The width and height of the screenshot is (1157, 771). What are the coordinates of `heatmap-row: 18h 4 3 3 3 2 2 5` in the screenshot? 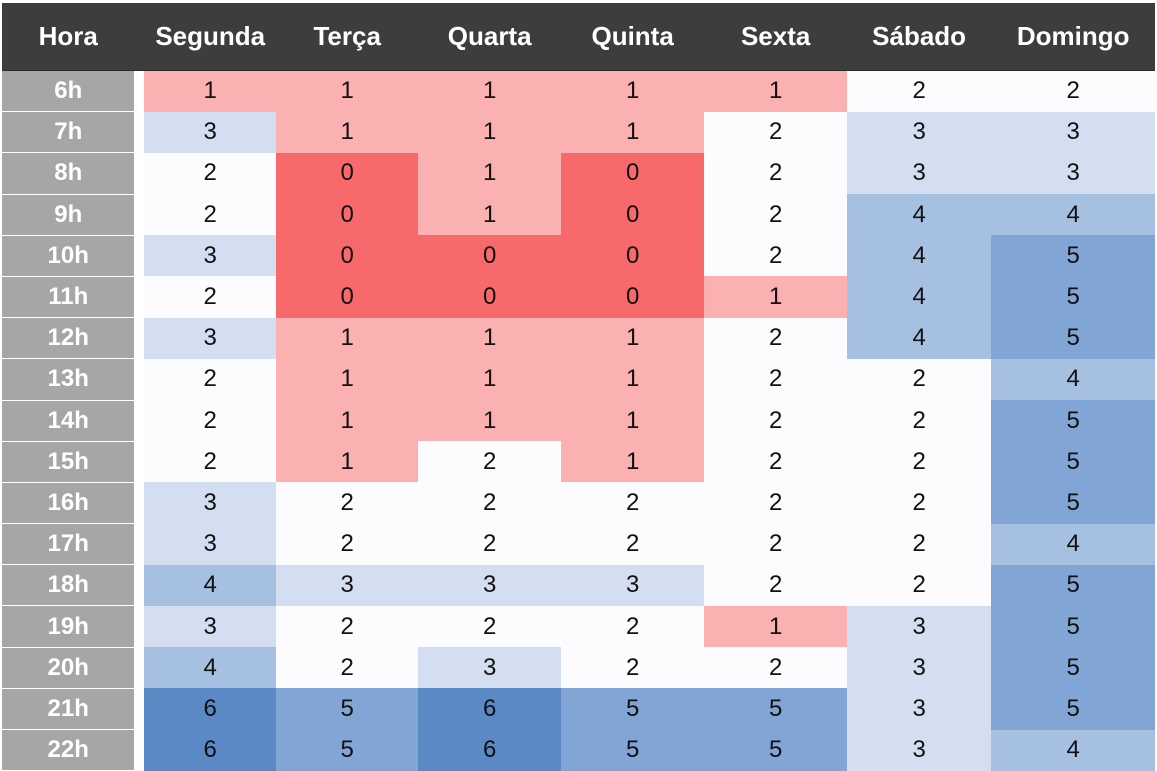 It's located at (578, 585).